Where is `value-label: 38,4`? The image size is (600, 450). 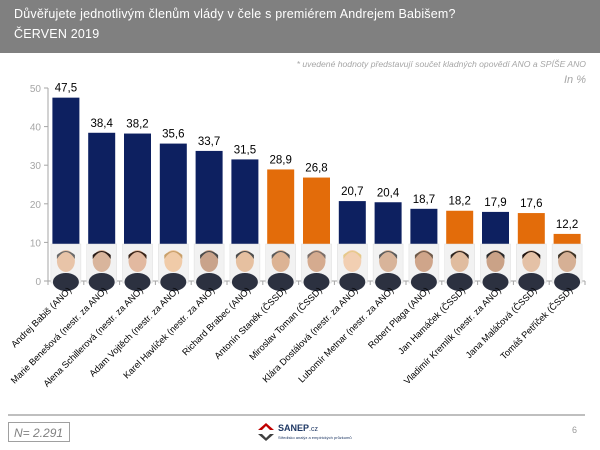 value-label: 38,4 is located at coordinates (102, 124).